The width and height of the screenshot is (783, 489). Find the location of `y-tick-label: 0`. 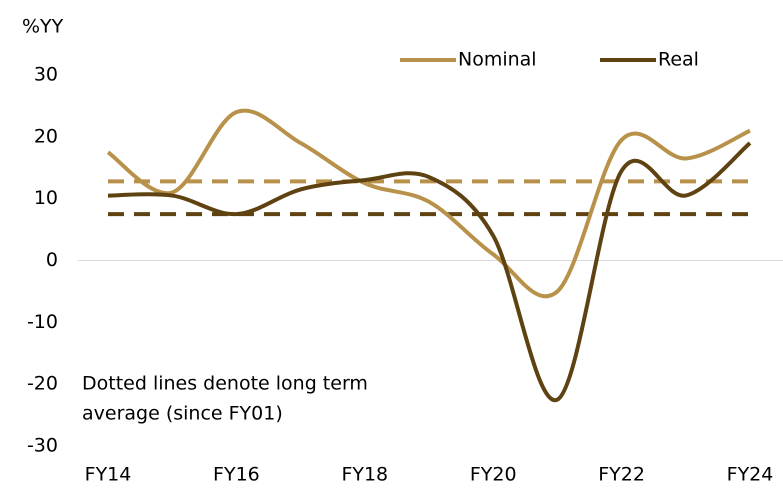

y-tick-label: 0 is located at coordinates (52, 260).